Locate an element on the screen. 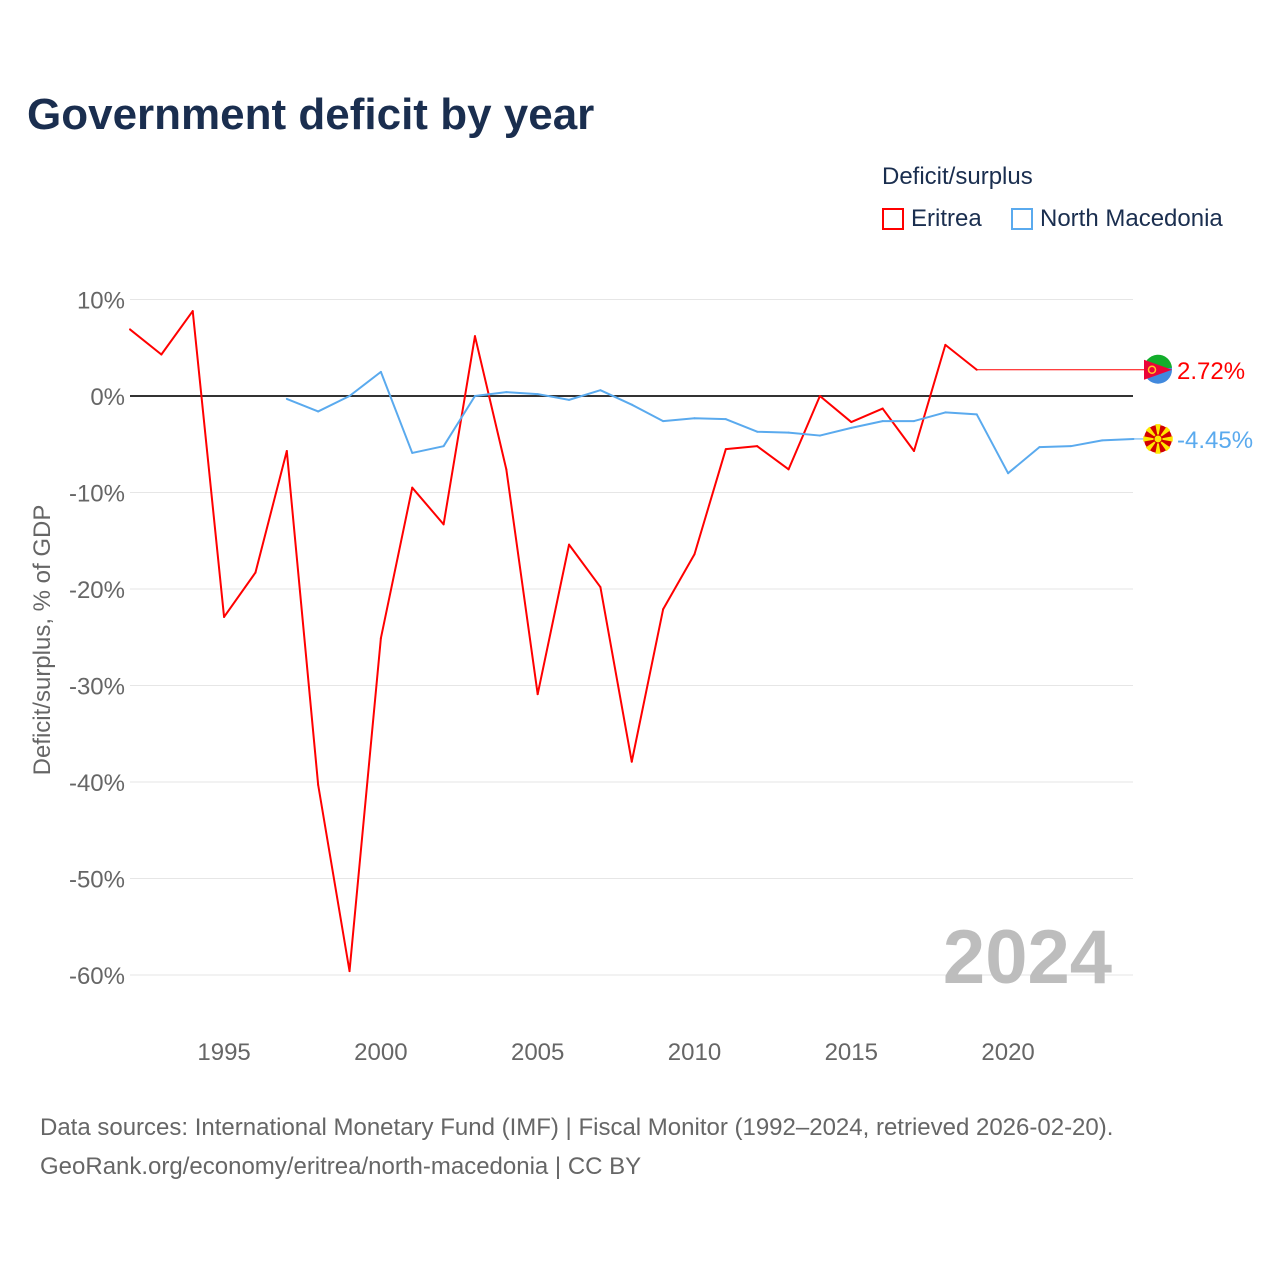 This screenshot has height=1280, width=1280. year-watermark: 2024 is located at coordinates (1027, 957).